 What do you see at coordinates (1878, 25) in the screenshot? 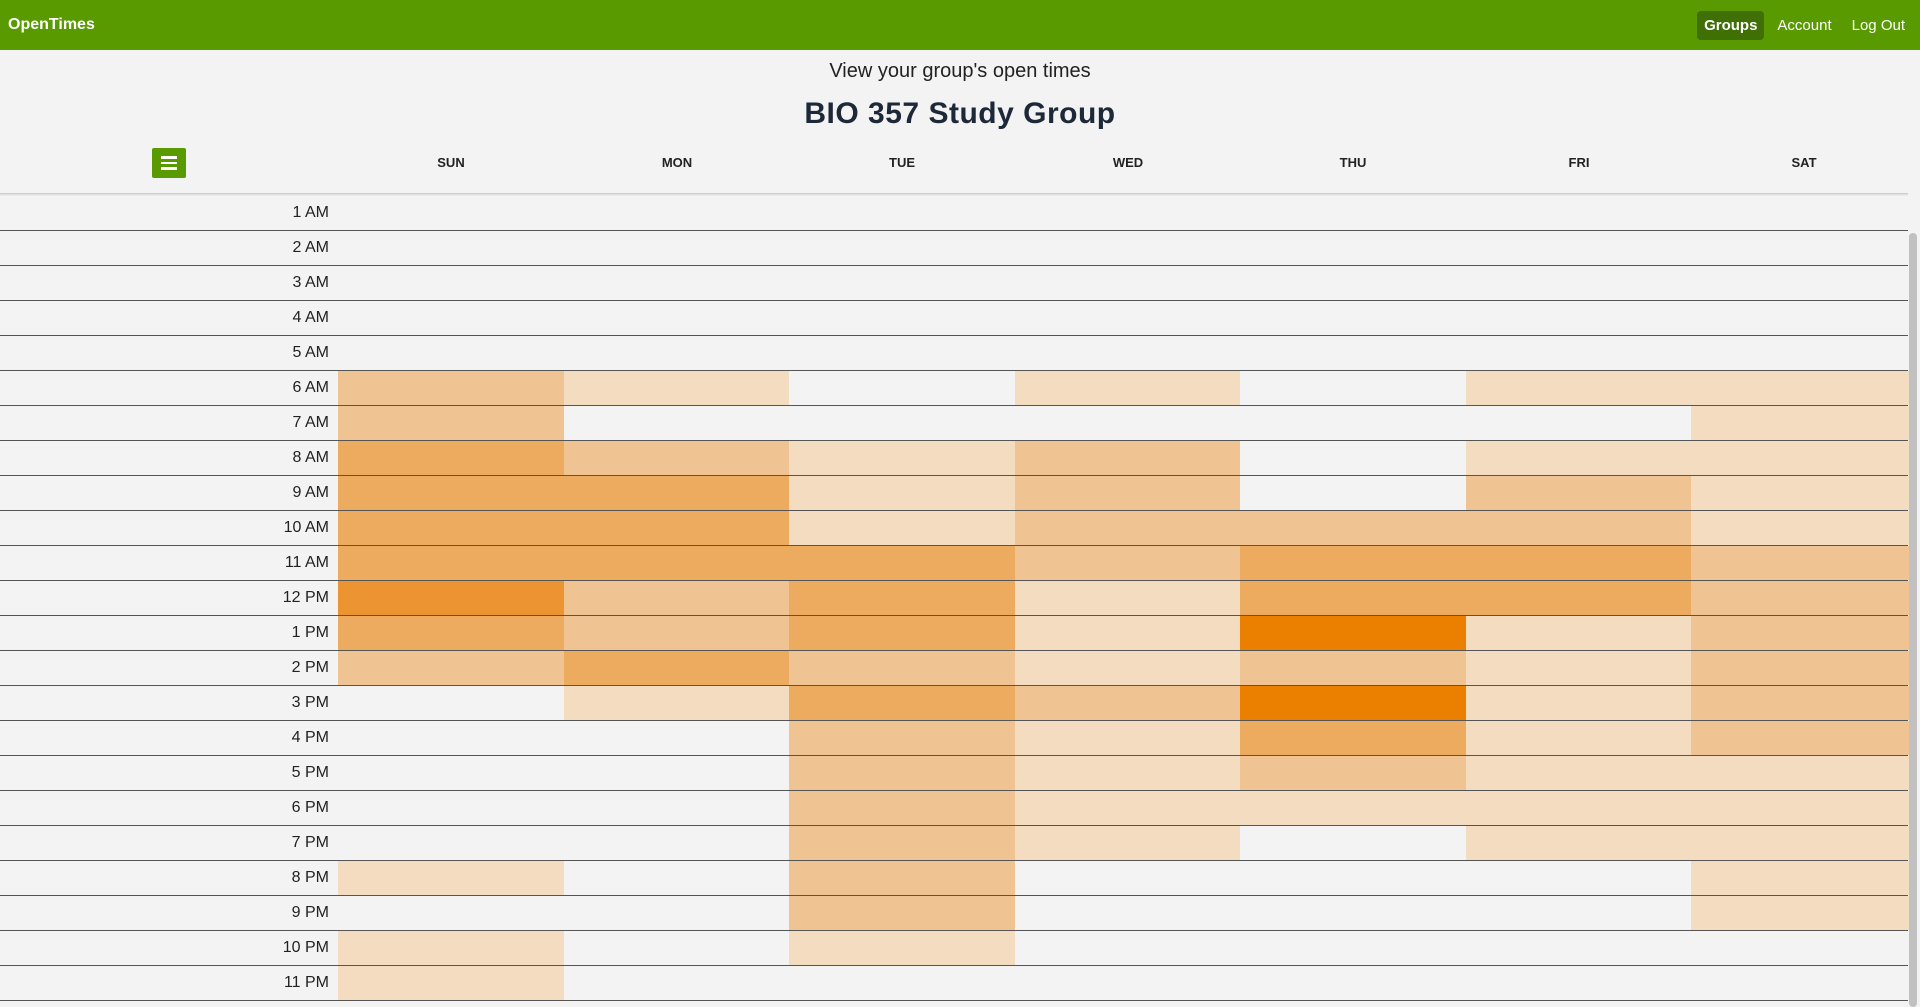
I see `nav-logout-link: Log Out` at bounding box center [1878, 25].